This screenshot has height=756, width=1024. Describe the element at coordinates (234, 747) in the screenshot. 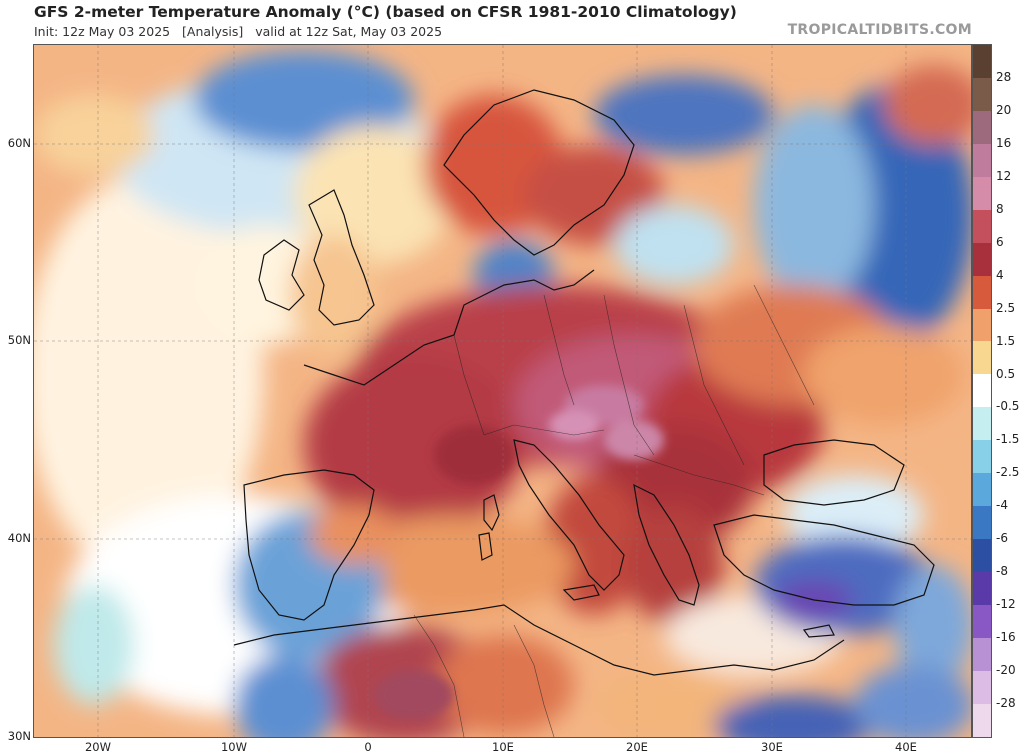

I see `lon-label-10w: 10W` at that location.